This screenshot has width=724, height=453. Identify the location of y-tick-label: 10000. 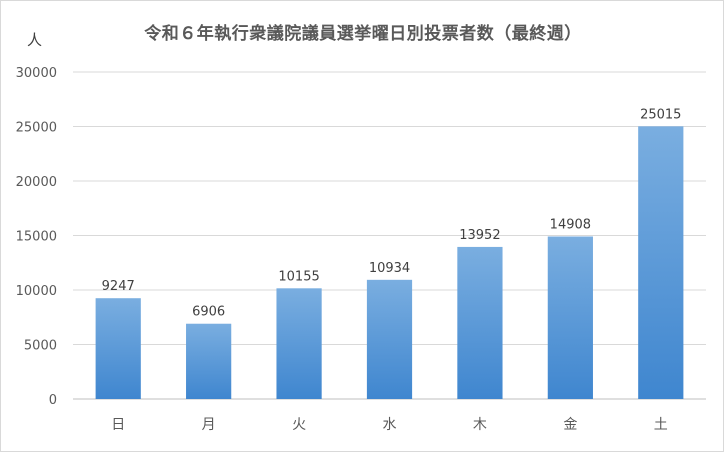
(36, 291).